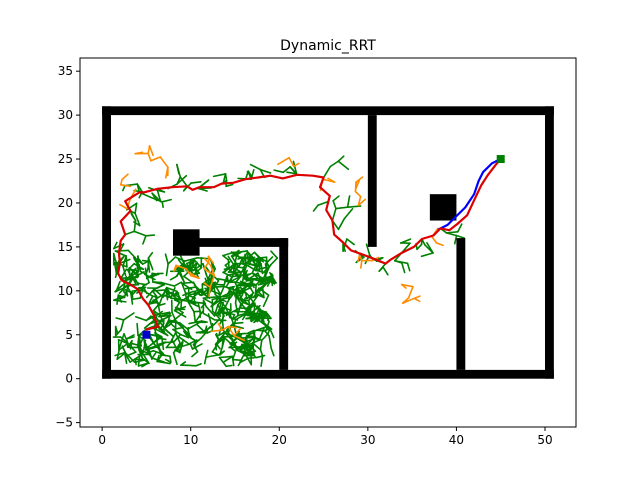 Image resolution: width=640 pixels, height=480 pixels. What do you see at coordinates (372, 181) in the screenshot?
I see `upper-divider-wall` at bounding box center [372, 181].